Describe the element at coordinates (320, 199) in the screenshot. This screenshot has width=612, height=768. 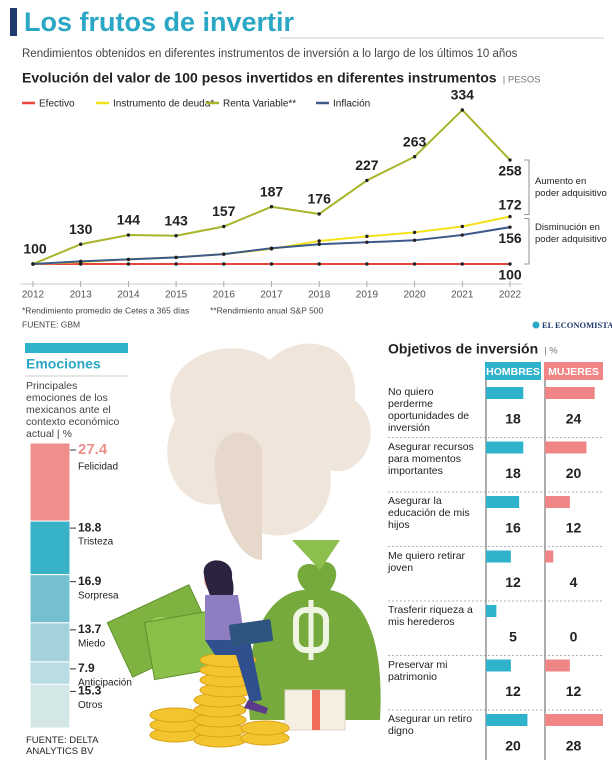
I see `data-label: 176` at that location.